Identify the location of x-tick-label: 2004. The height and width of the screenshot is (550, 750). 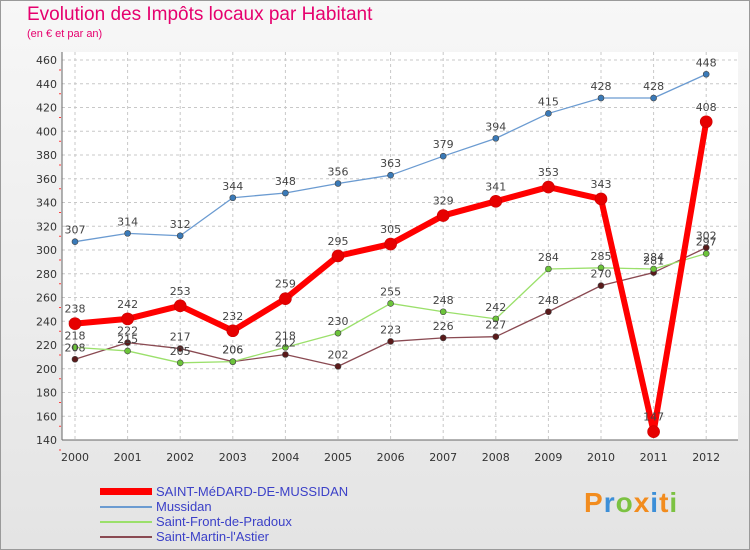
(285, 457).